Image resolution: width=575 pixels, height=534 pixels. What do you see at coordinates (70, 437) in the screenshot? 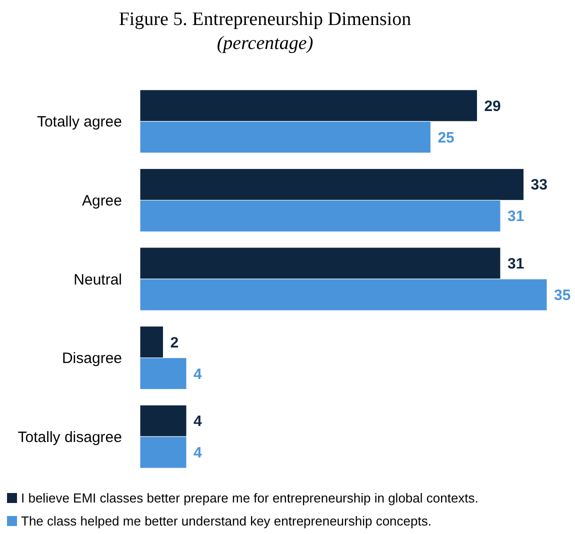
I see `y-tick-label: Totally disagree` at bounding box center [70, 437].